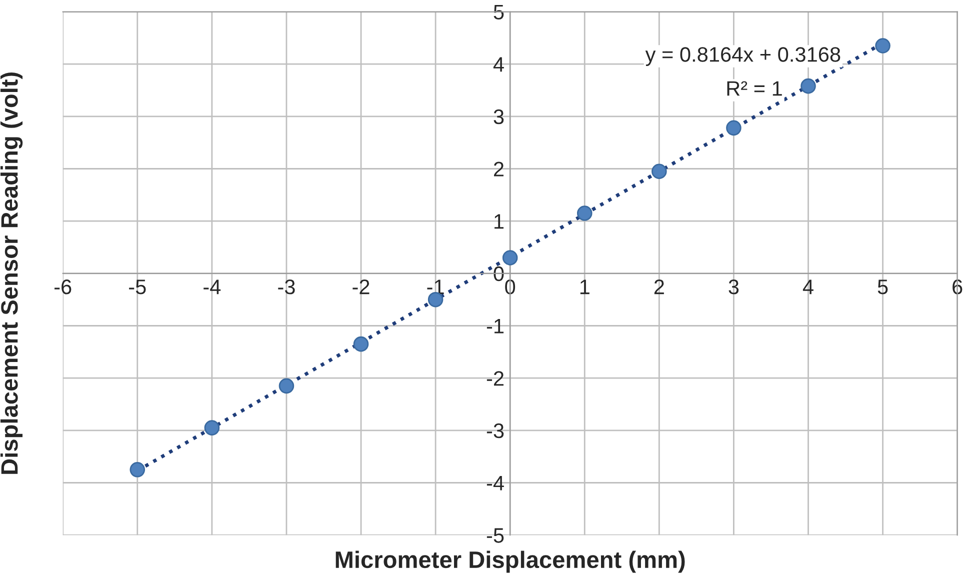  What do you see at coordinates (286, 287) in the screenshot?
I see `x-tick-label: -3` at bounding box center [286, 287].